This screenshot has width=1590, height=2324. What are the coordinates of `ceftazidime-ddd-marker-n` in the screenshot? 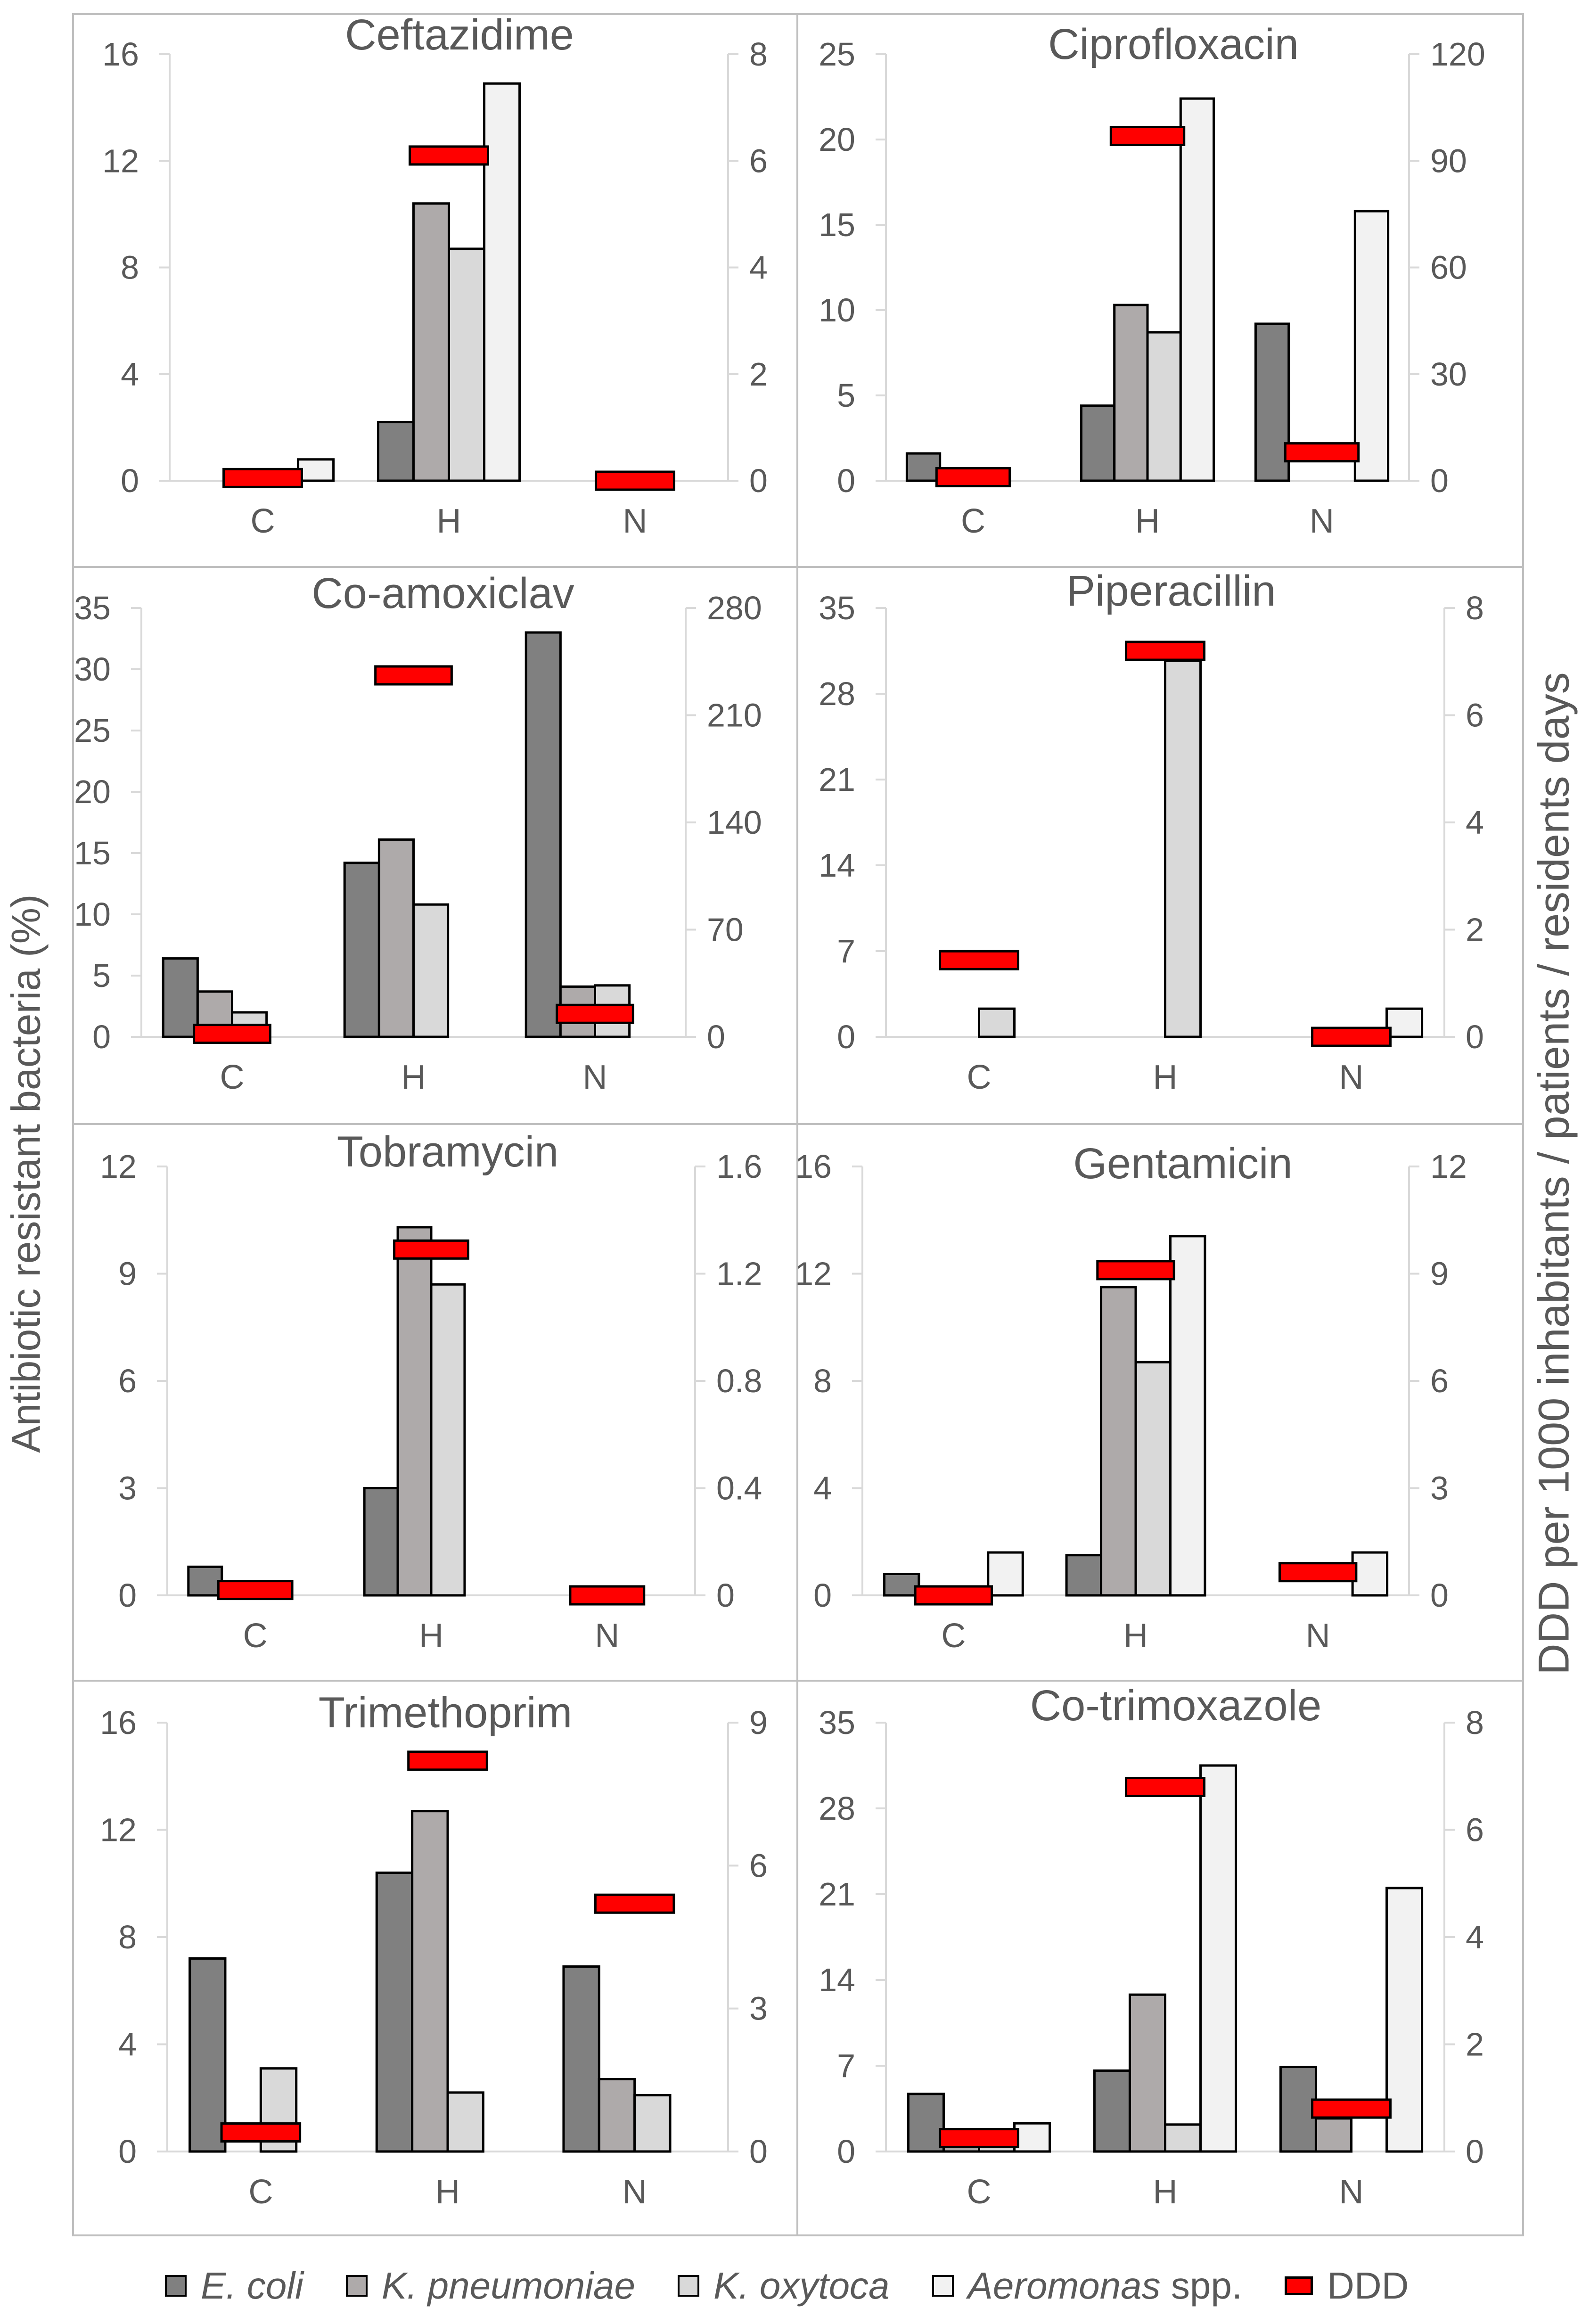 It's located at (635, 481).